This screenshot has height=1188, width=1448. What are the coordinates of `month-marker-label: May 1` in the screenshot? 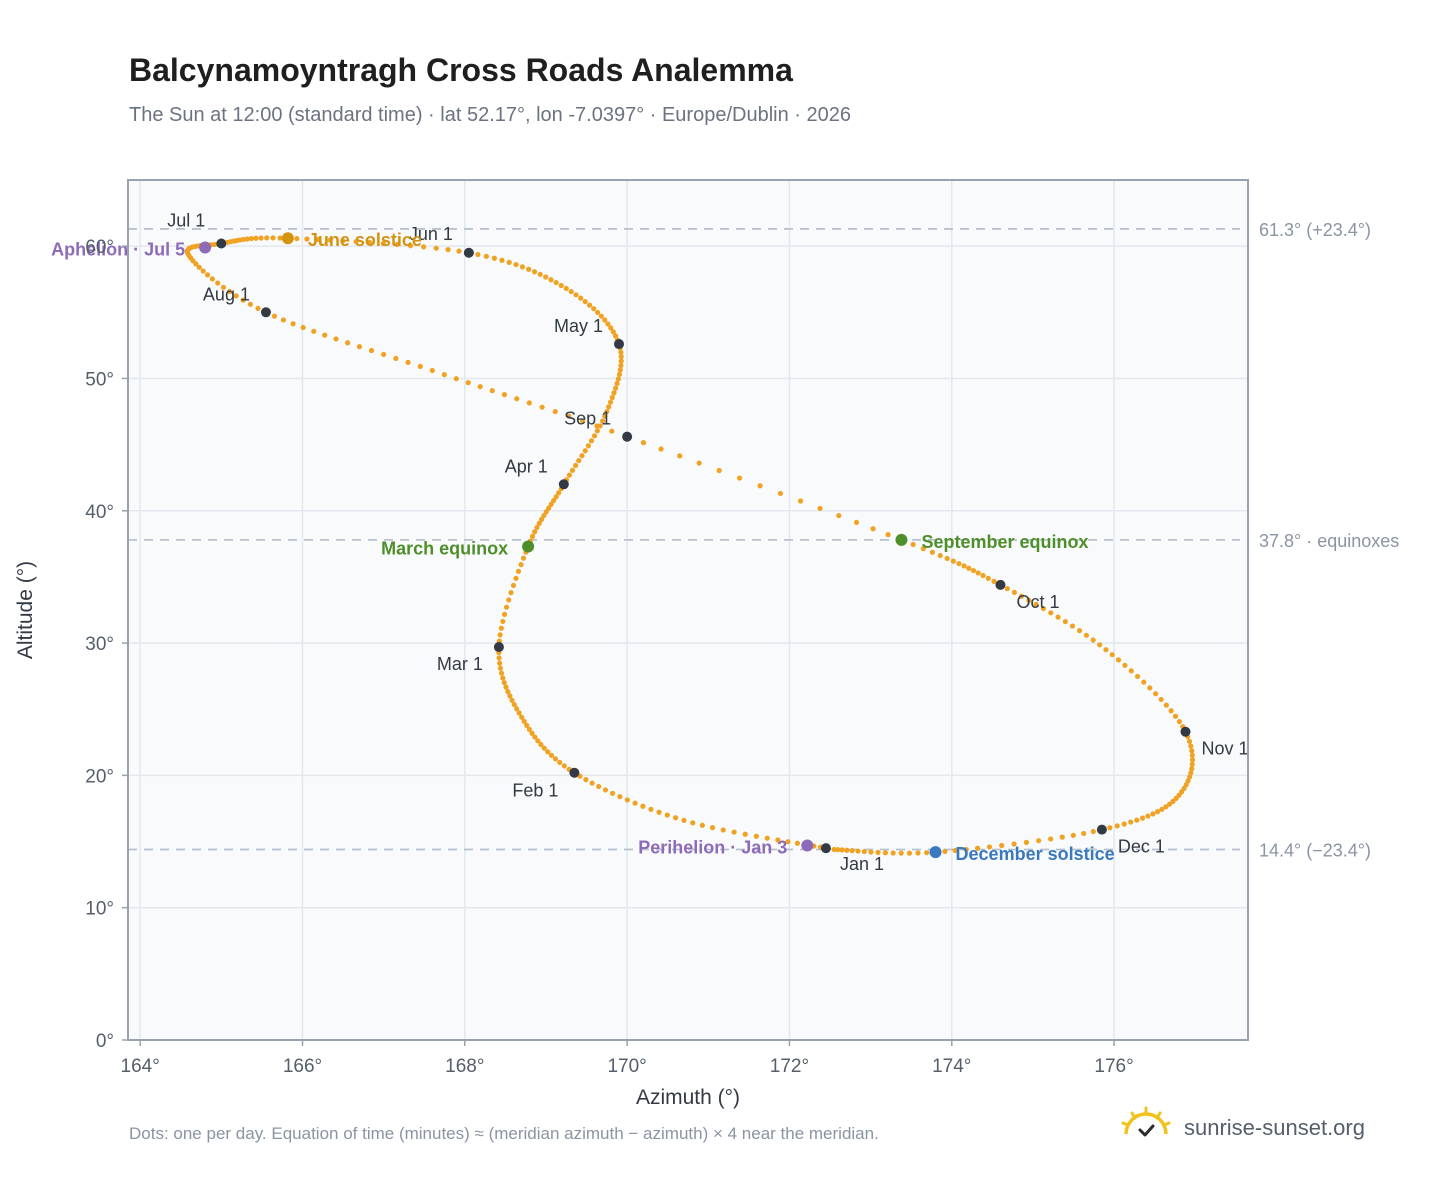 It's located at (578, 326).